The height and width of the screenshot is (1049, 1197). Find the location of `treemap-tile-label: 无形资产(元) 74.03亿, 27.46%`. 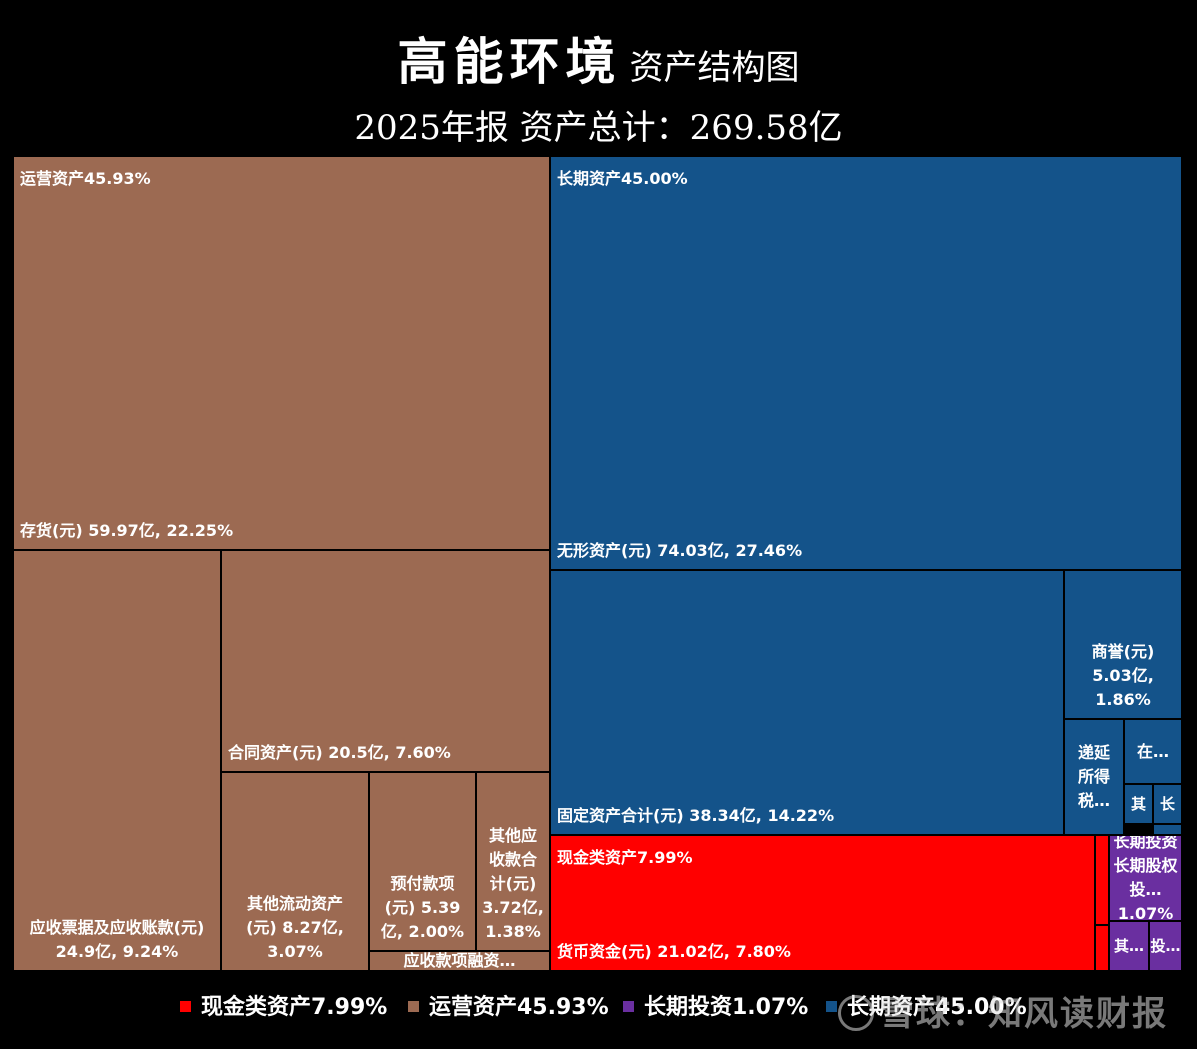

treemap-tile-label: 无形资产(元) 74.03亿, 27.46% is located at coordinates (680, 550).